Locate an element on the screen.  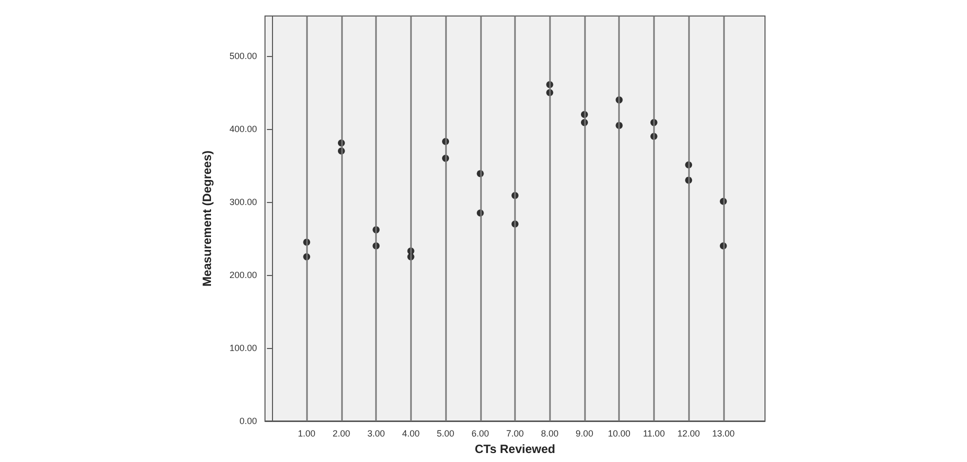
x-tick-label: 9.00 is located at coordinates (585, 433).